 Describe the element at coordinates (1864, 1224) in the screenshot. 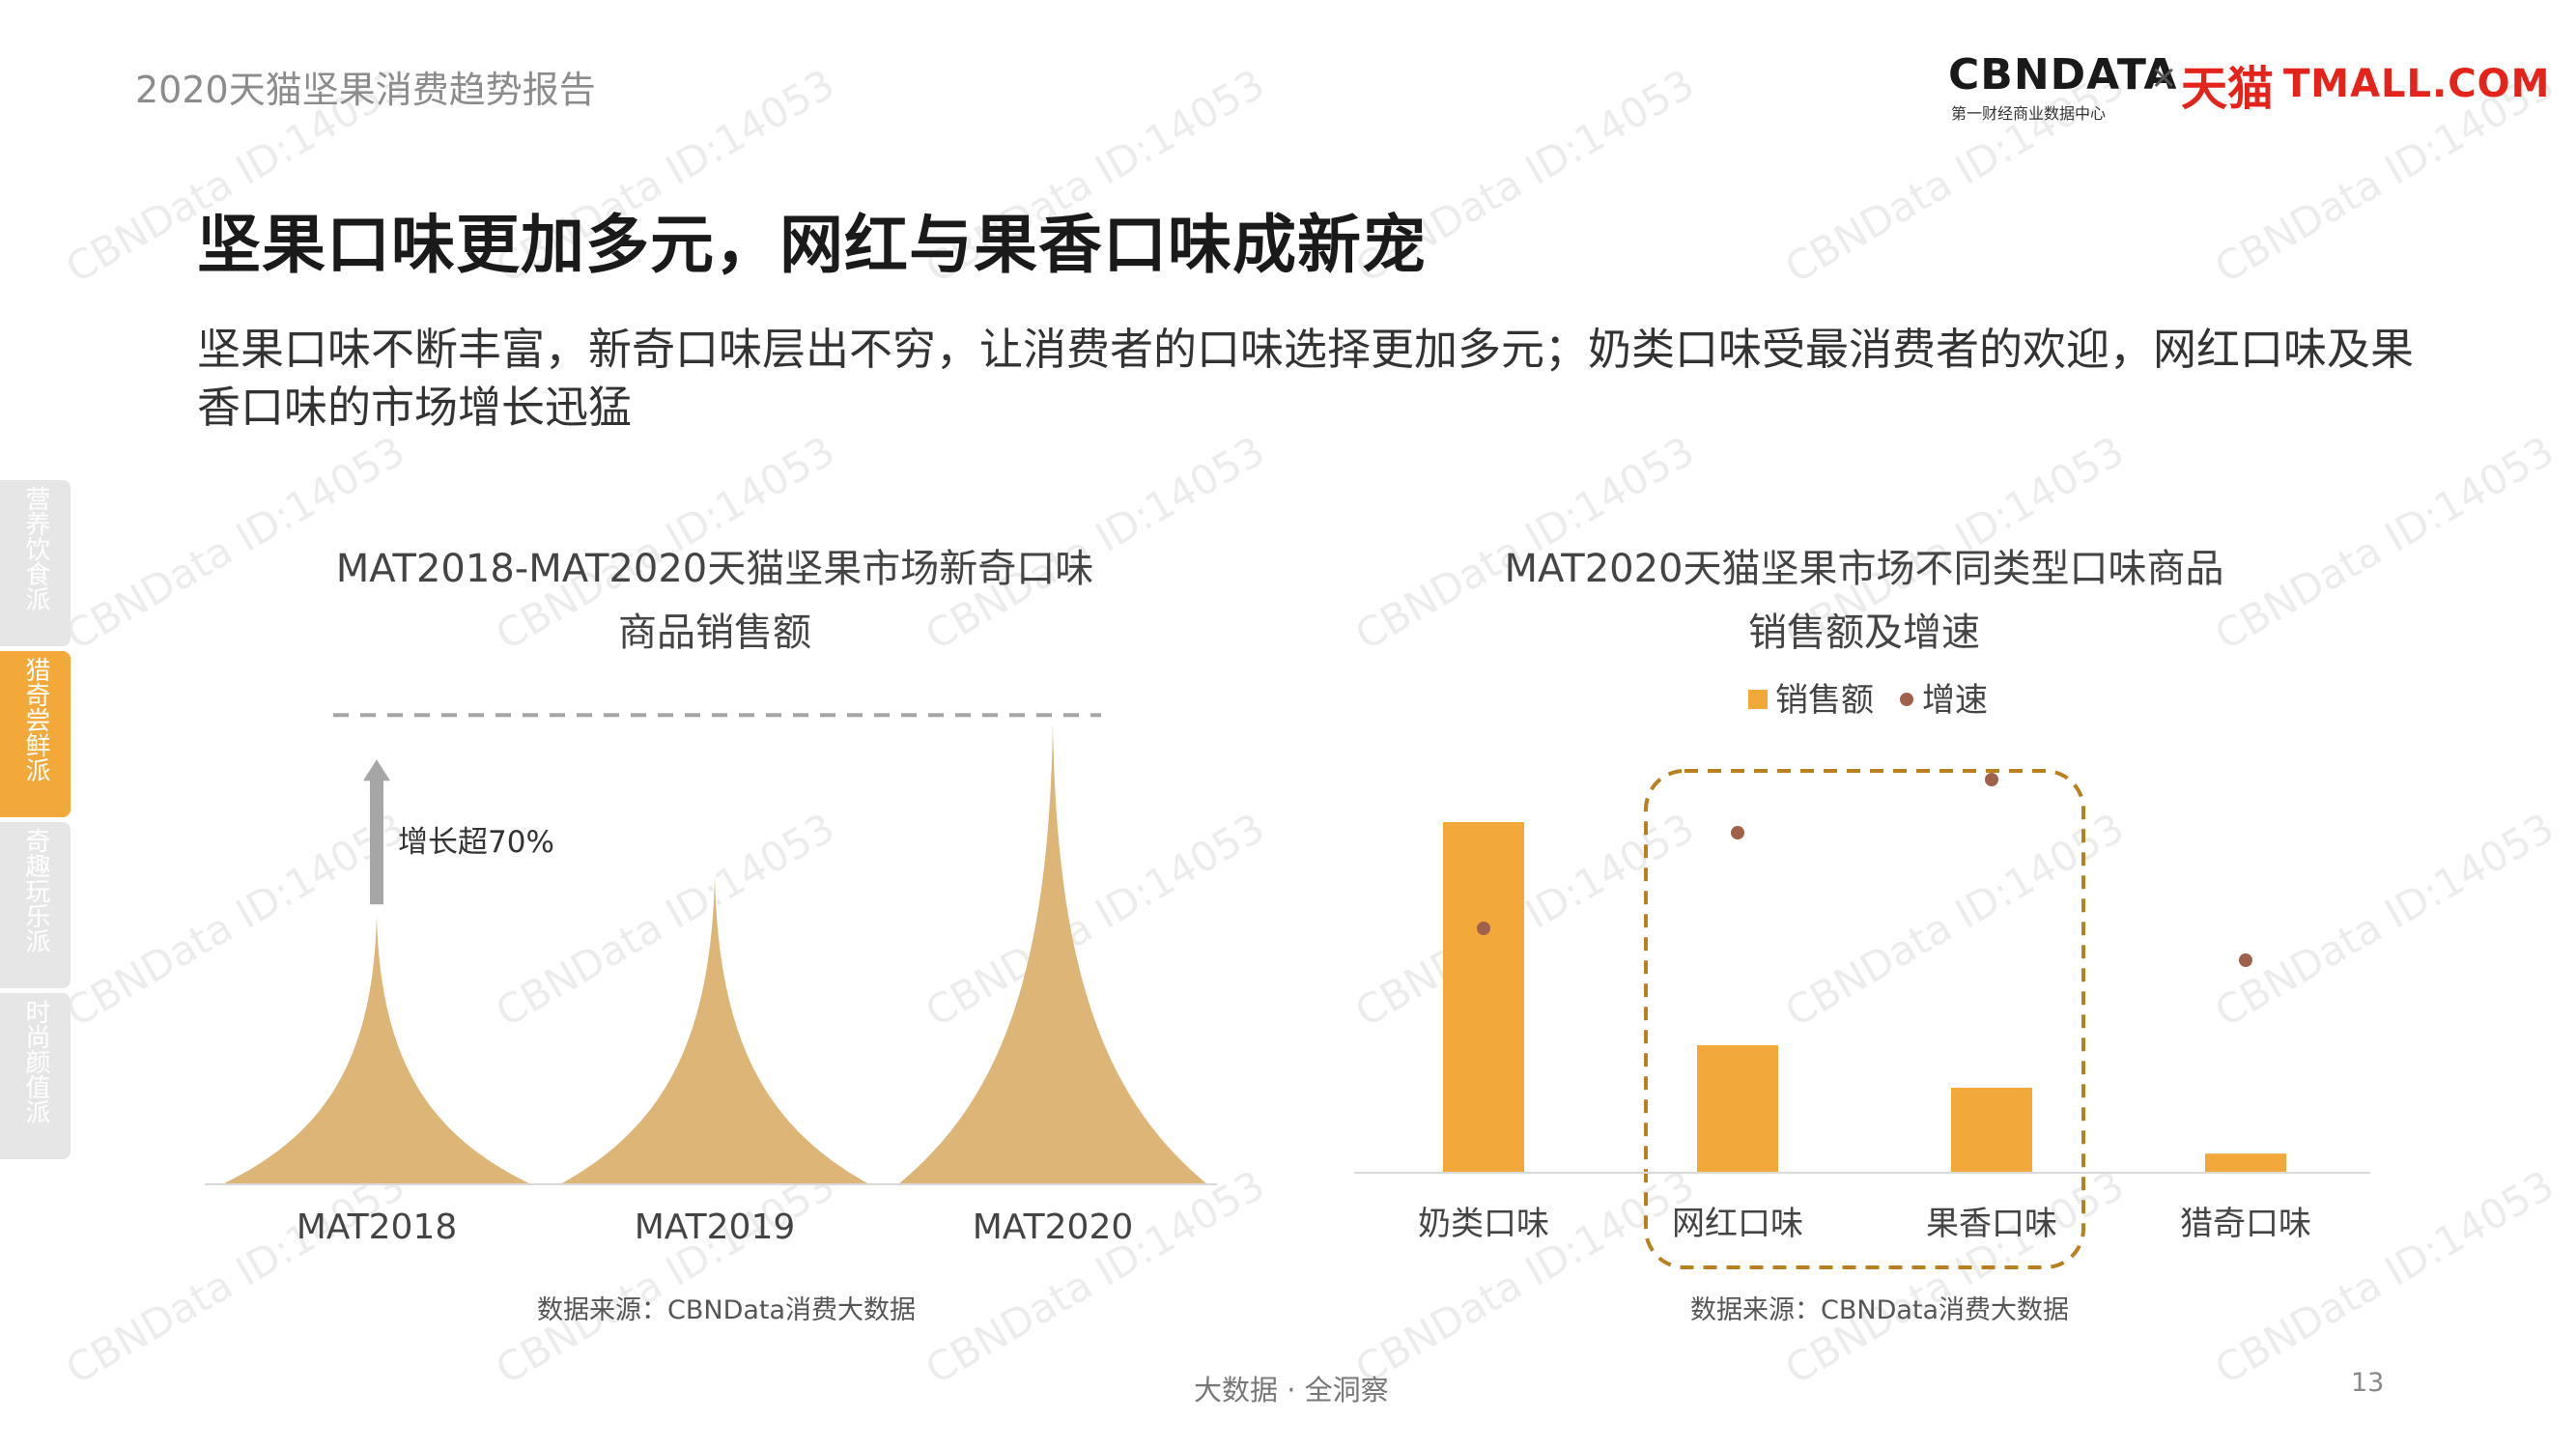

I see `chart2-category-labels: 奶类口味 网红口味 果香口味 猎奇口味` at that location.